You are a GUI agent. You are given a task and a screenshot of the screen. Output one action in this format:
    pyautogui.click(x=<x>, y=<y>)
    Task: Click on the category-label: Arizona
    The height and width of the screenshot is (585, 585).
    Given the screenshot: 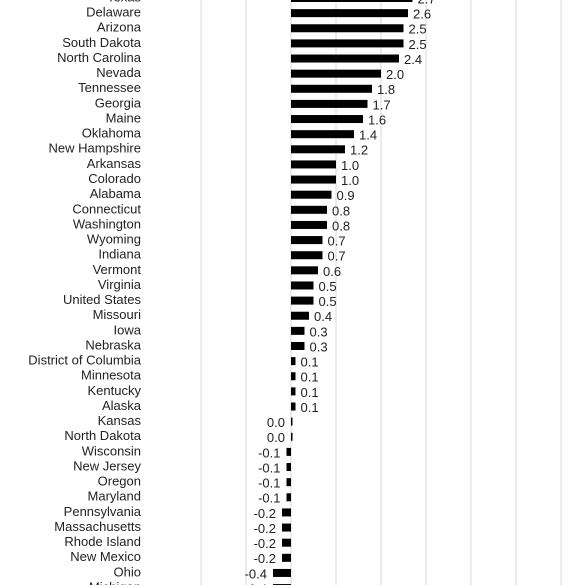 What is the action you would take?
    pyautogui.click(x=119, y=27)
    